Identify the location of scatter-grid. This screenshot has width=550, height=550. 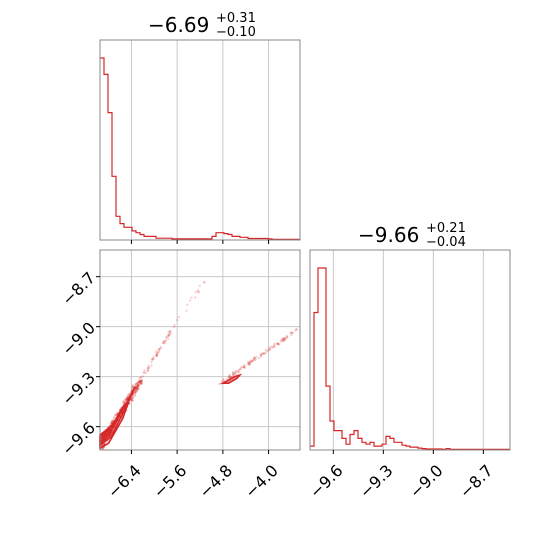
(200, 350).